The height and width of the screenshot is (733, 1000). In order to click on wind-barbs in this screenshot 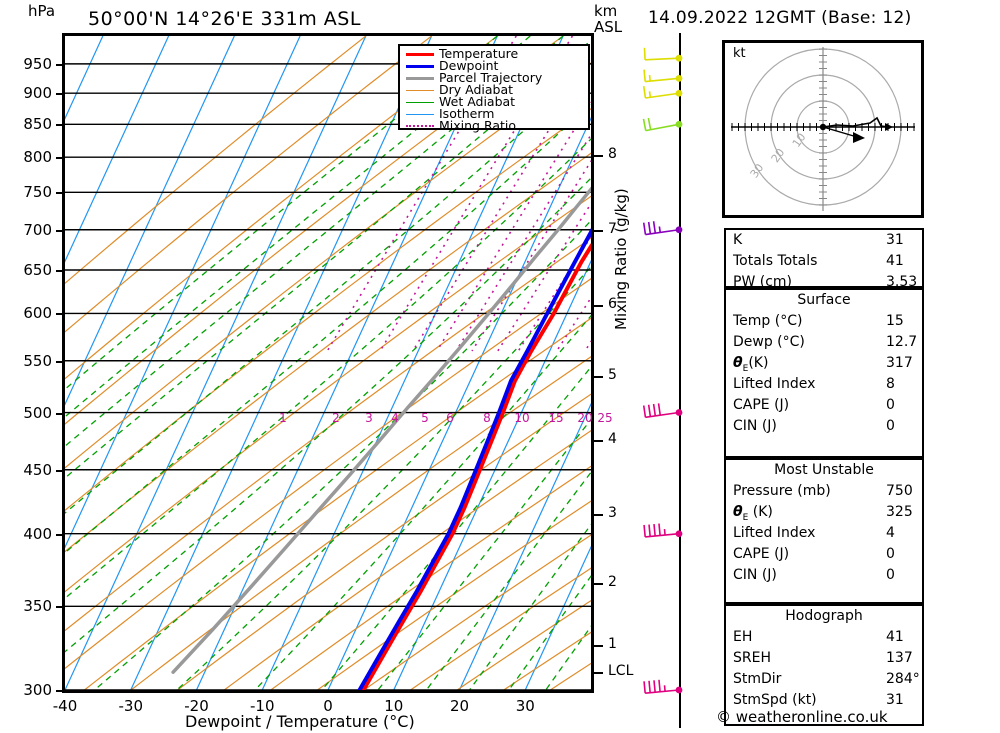, I will do `click(662, 370)`.